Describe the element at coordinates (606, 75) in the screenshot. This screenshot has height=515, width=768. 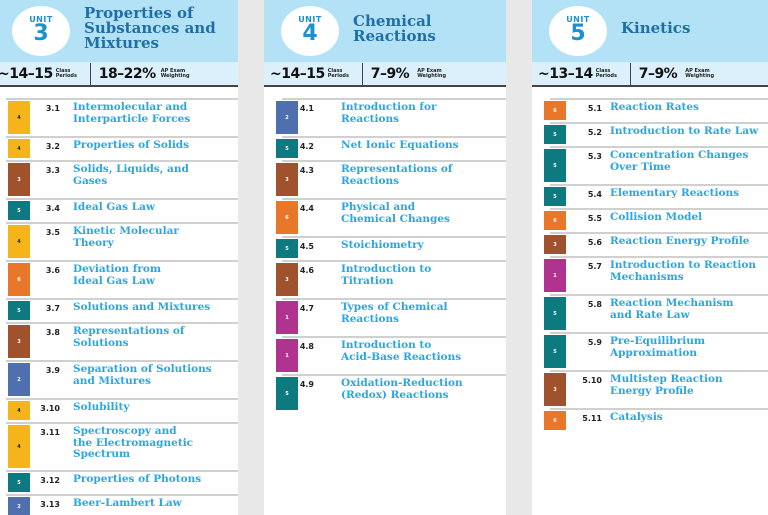
I see `label-line: Periods` at that location.